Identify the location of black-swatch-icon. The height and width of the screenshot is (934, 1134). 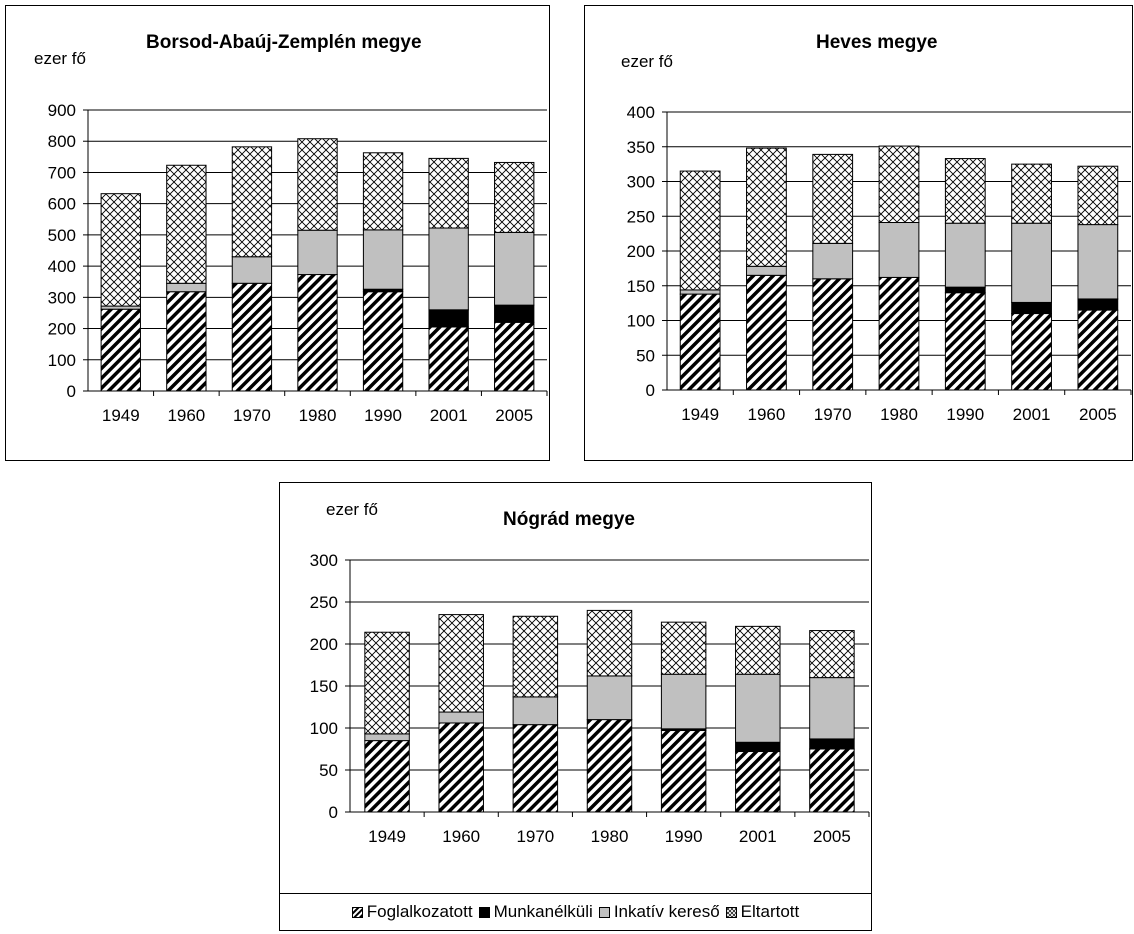
(484, 912).